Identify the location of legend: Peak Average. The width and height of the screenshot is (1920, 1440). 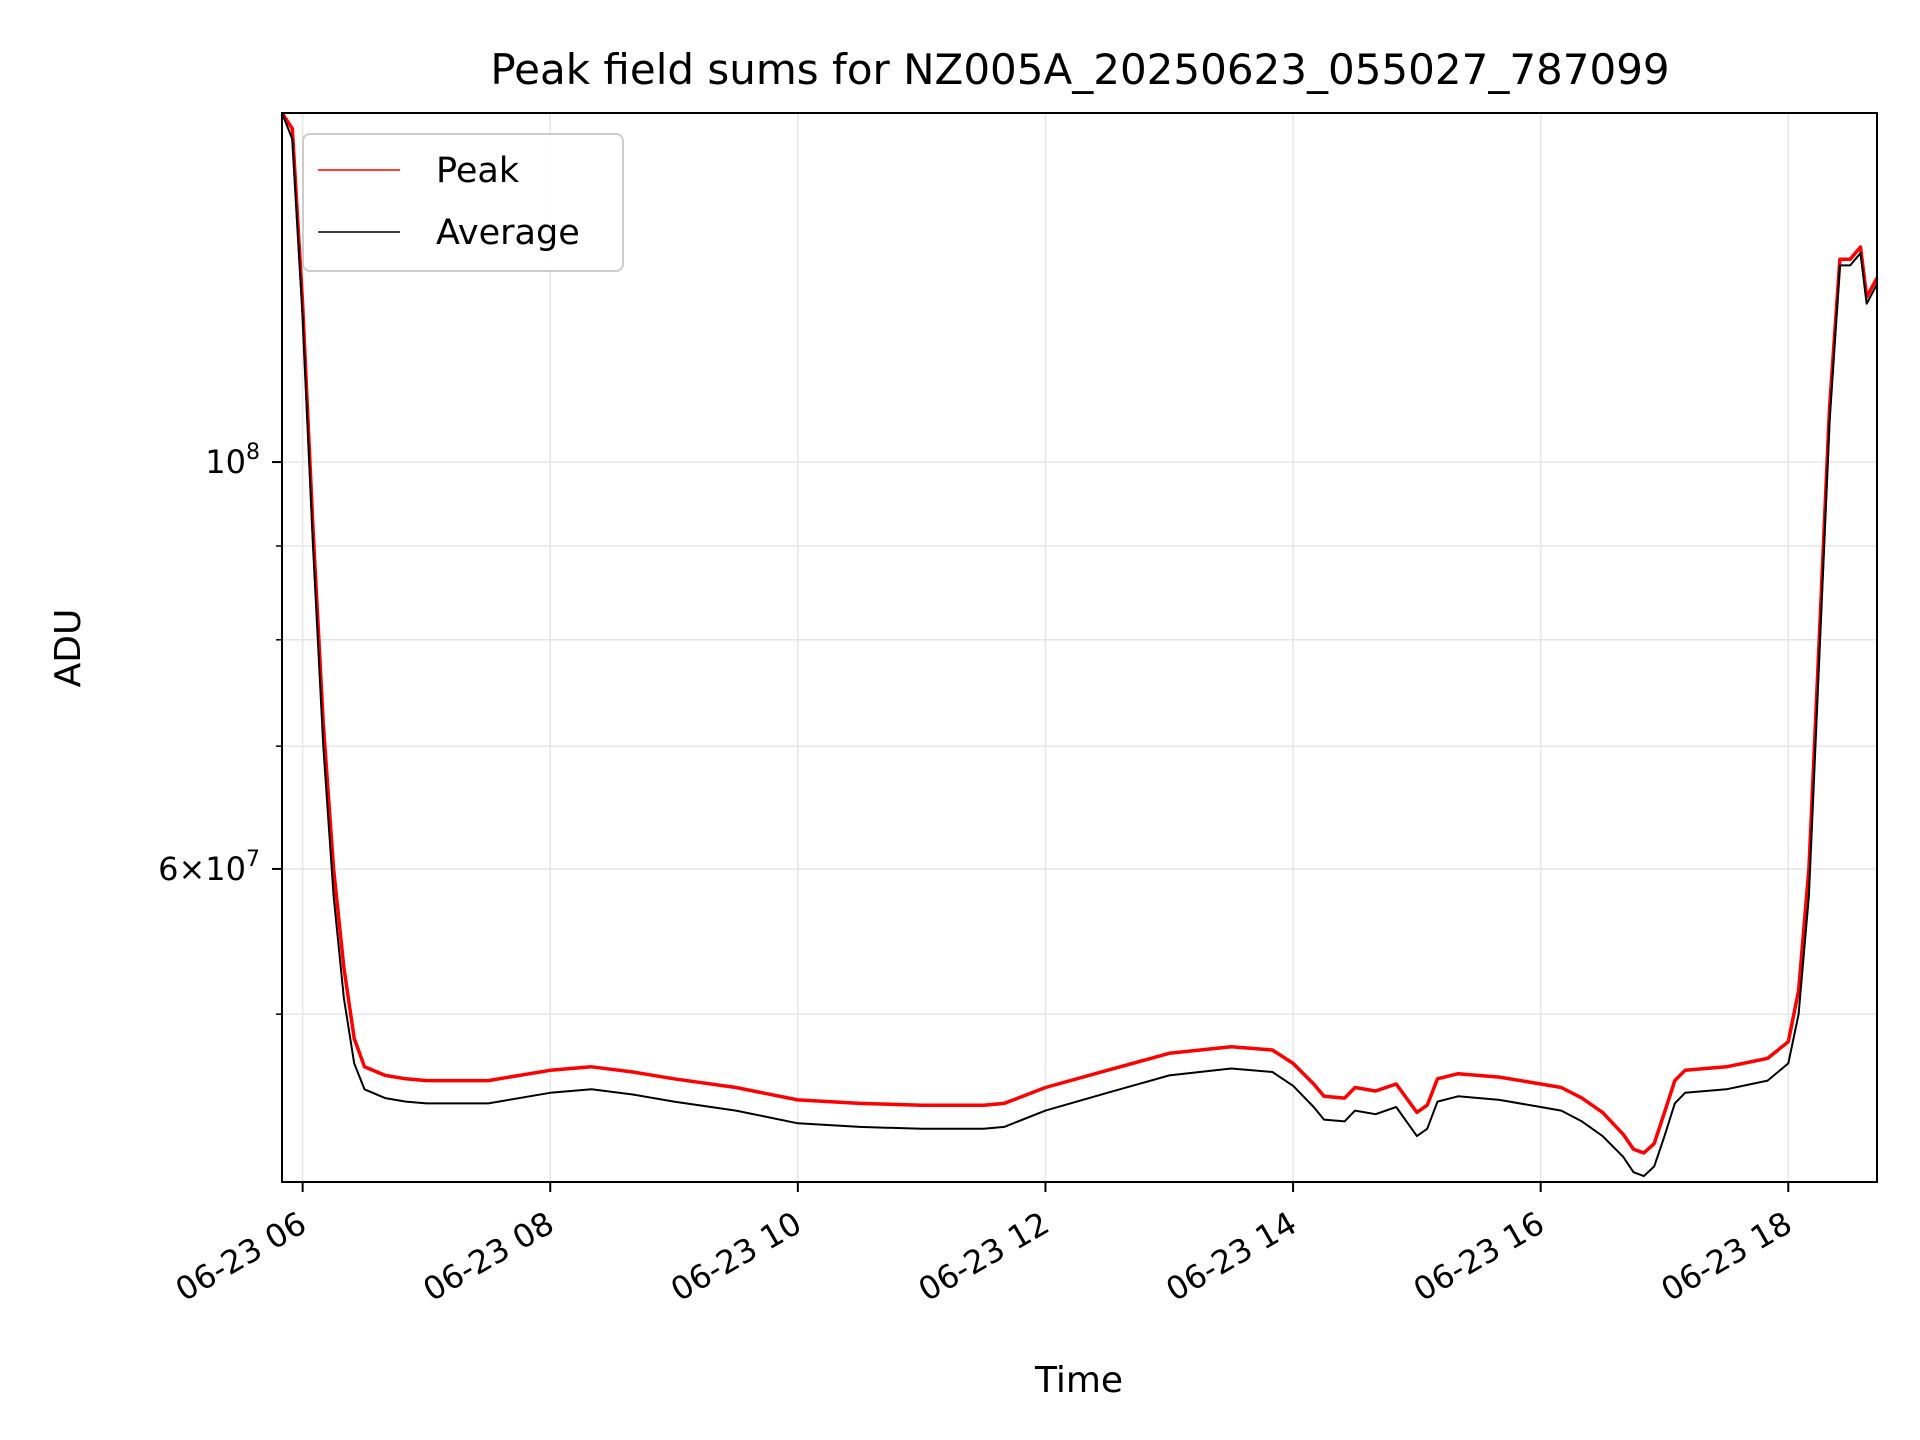
(463, 202).